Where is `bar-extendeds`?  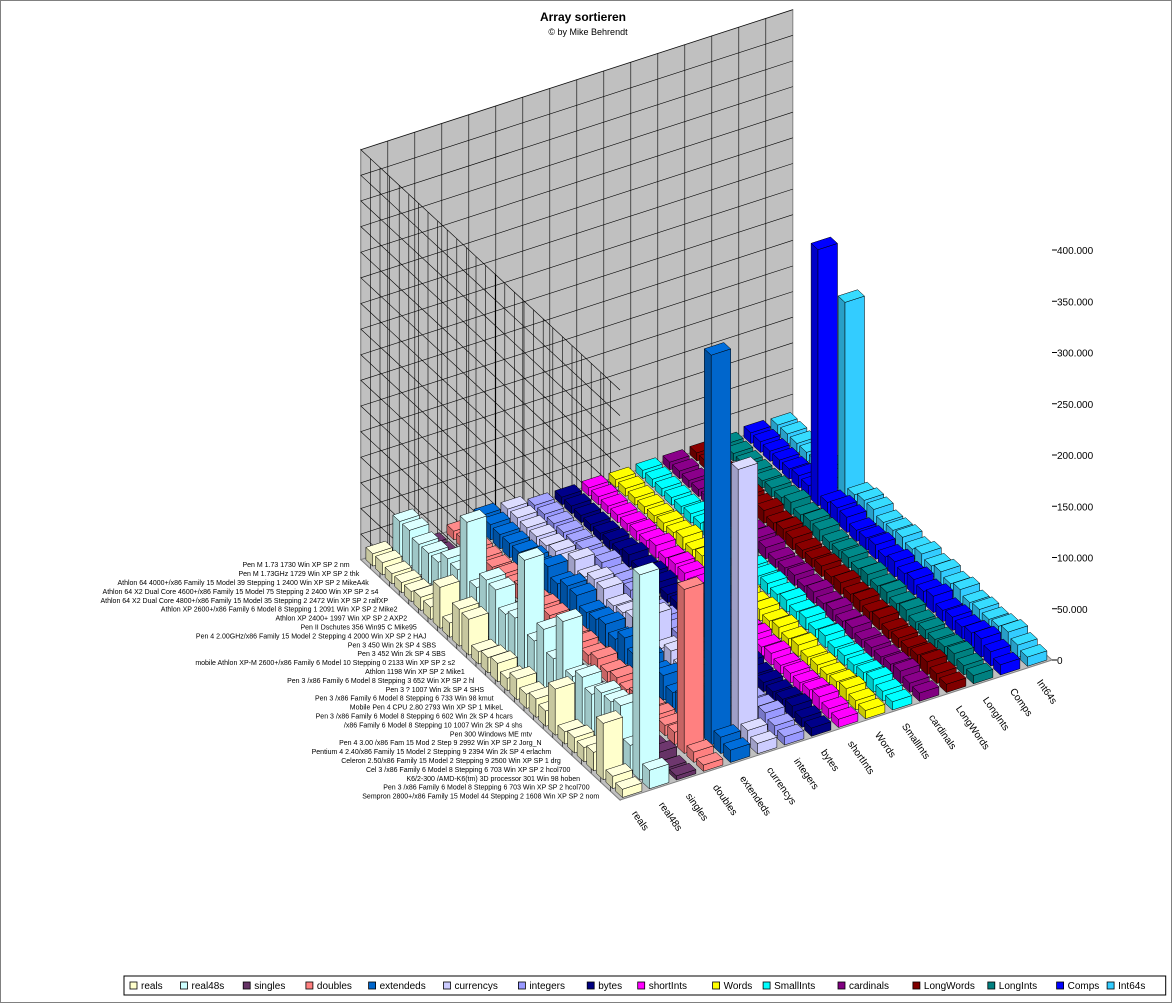 bar-extendeds is located at coordinates (737, 750).